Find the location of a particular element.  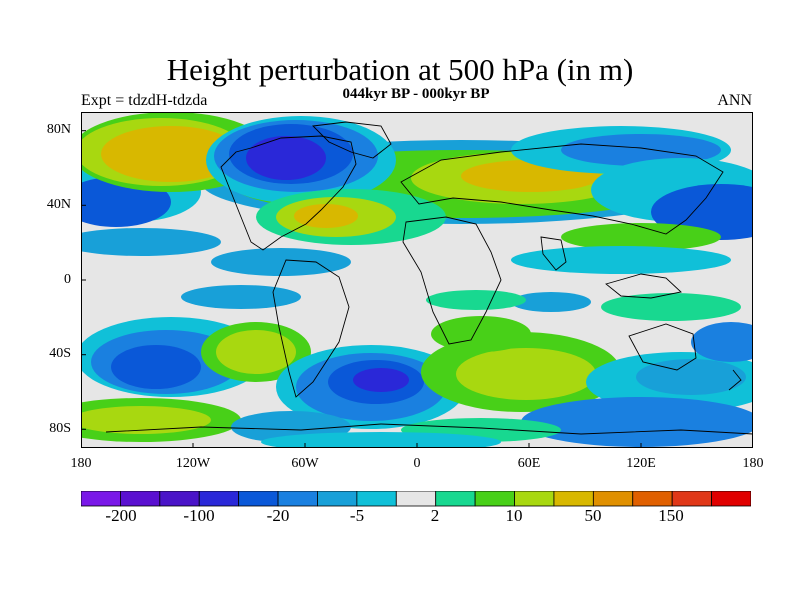

plot-title: Height perturbation at 500 hPa (in m) is located at coordinates (400, 69).